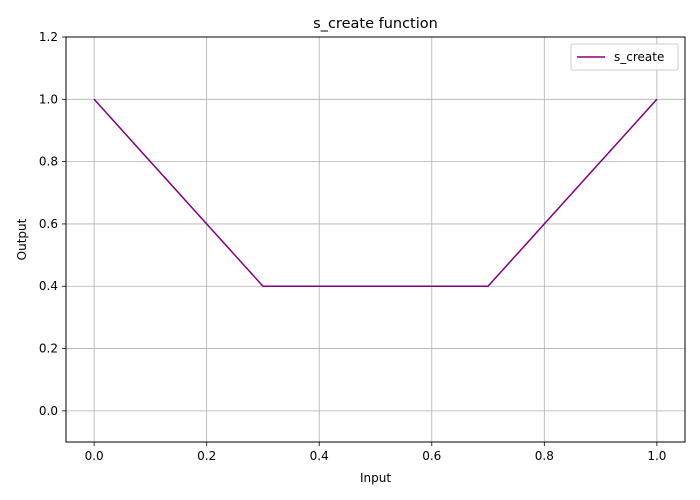  I want to click on x-tick-label: 0.6, so click(431, 456).